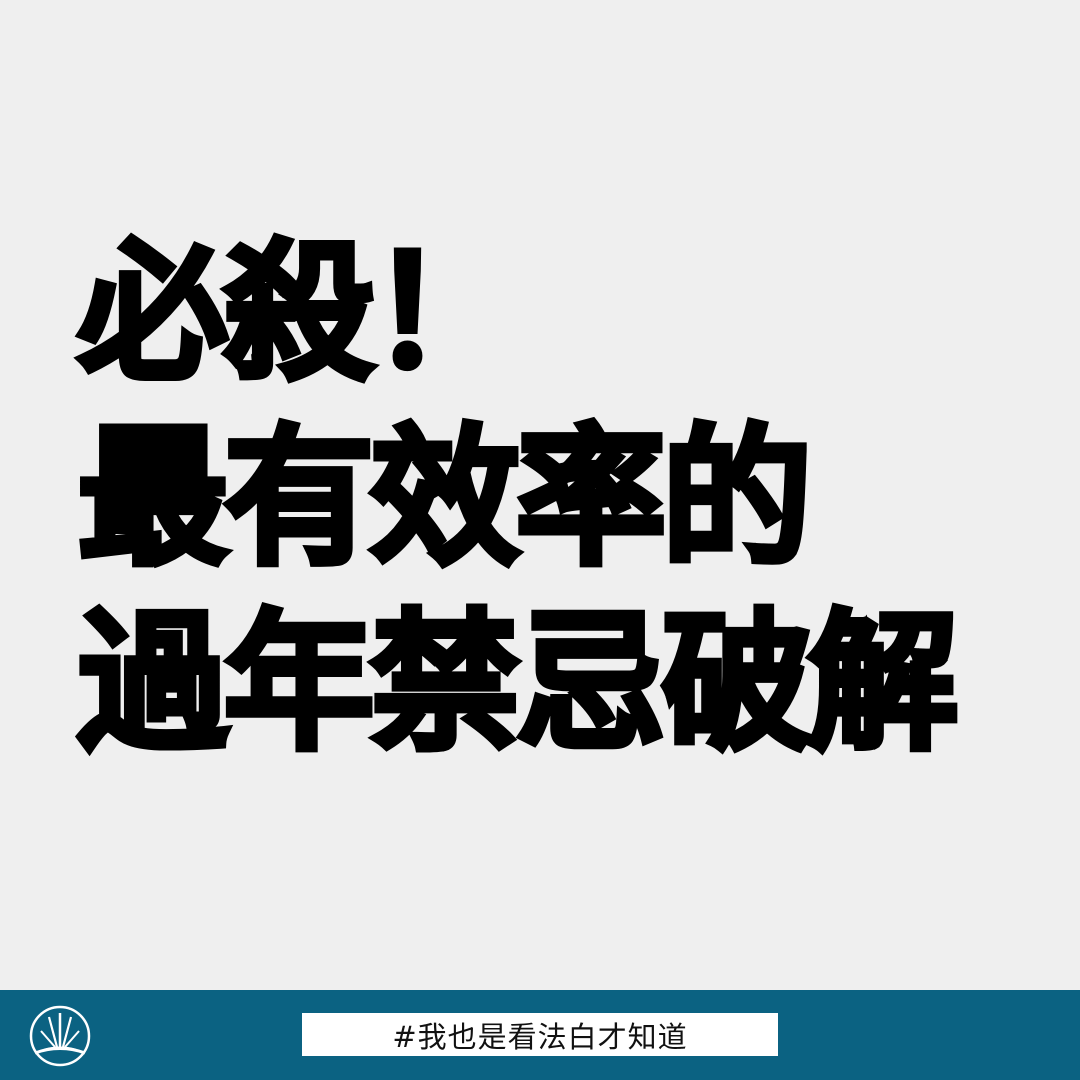 The width and height of the screenshot is (1080, 1080). I want to click on circle-brush-logo-icon, so click(60, 1036).